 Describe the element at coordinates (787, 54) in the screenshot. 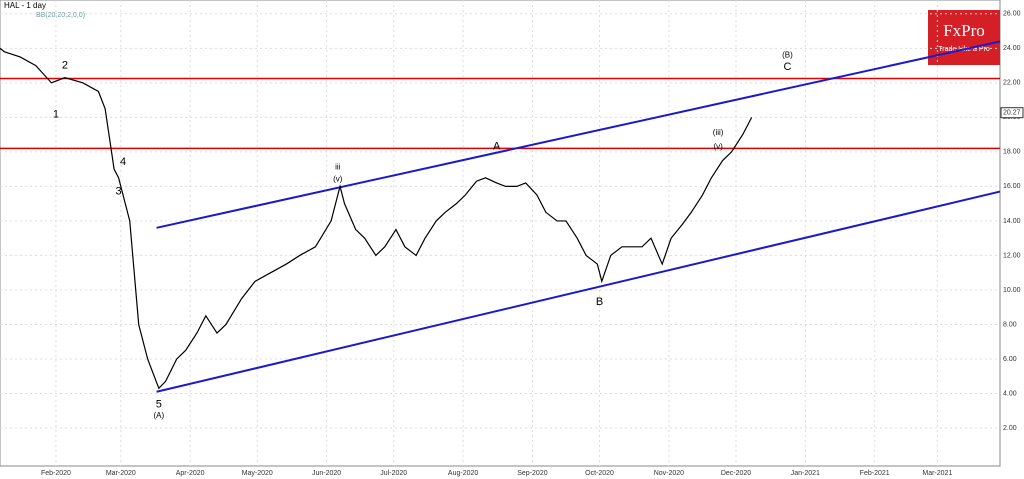

I see `wave-label: (B)` at that location.